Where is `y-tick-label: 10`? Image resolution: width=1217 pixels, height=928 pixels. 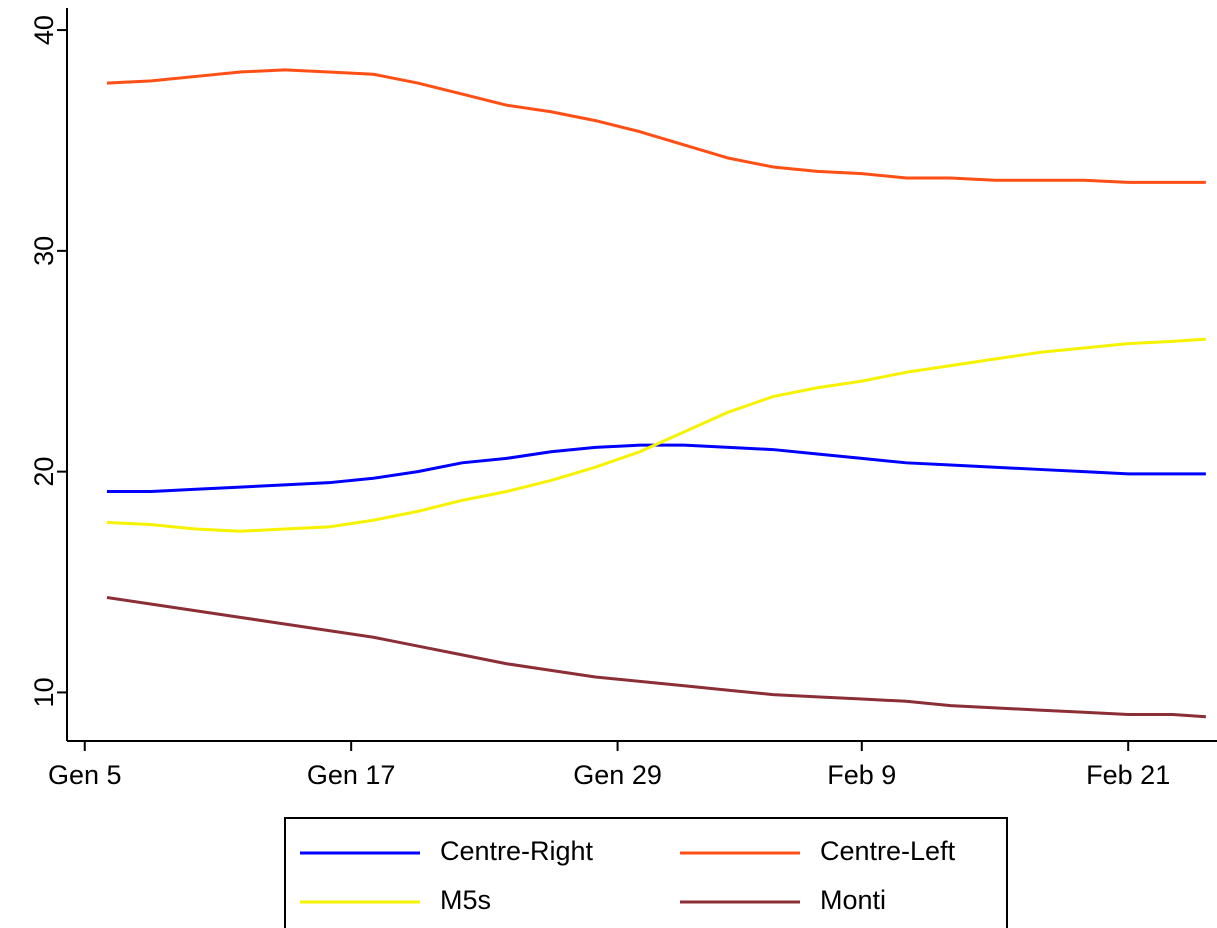 y-tick-label: 10 is located at coordinates (44, 692).